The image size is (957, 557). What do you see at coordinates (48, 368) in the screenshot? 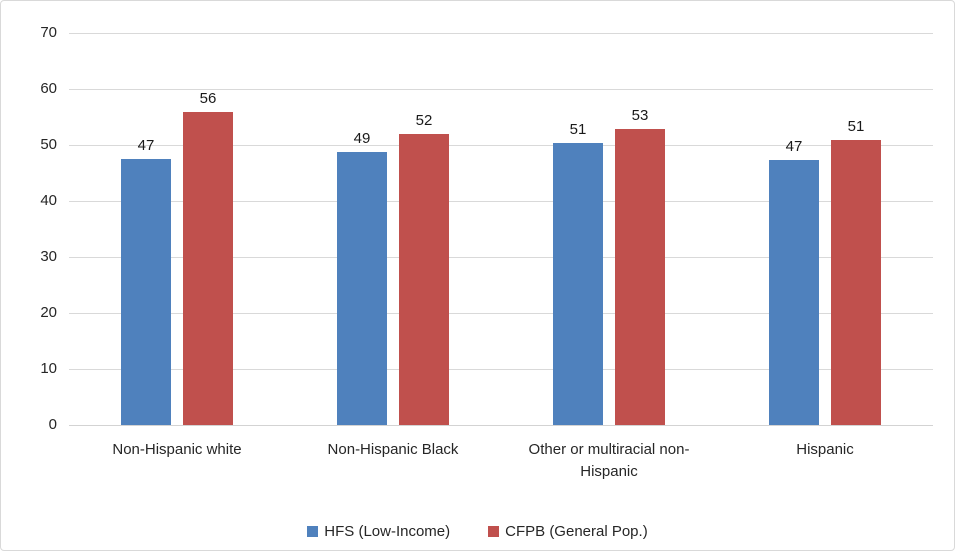
I see `y-axis-tick-label-10: 10` at bounding box center [48, 368].